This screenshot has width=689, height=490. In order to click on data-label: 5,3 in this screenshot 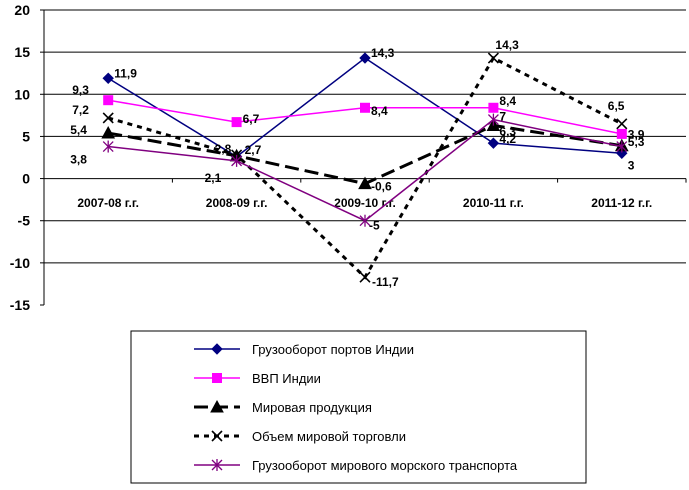, I will do `click(636, 142)`.